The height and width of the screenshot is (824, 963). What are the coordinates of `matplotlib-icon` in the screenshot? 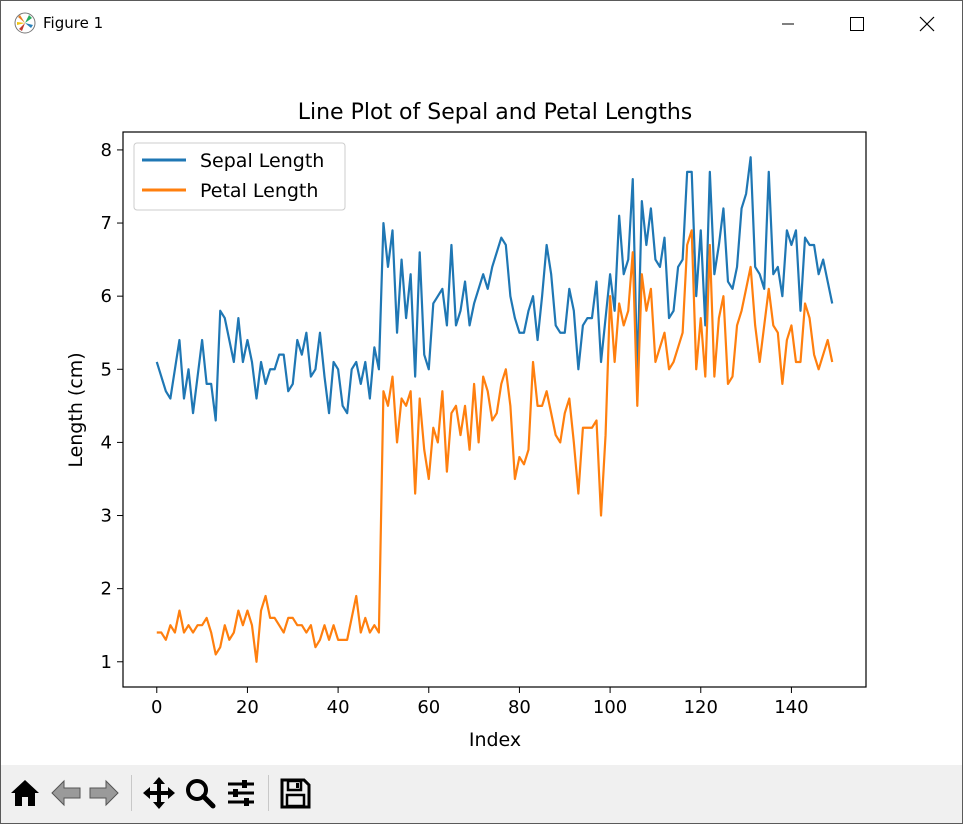 It's located at (25, 23).